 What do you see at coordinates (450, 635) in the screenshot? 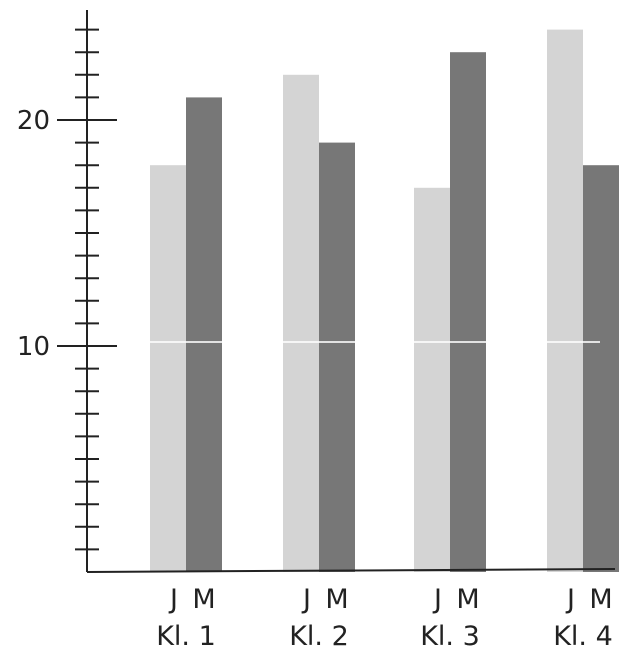
I see `category-label-3: Kl. 3` at bounding box center [450, 635].